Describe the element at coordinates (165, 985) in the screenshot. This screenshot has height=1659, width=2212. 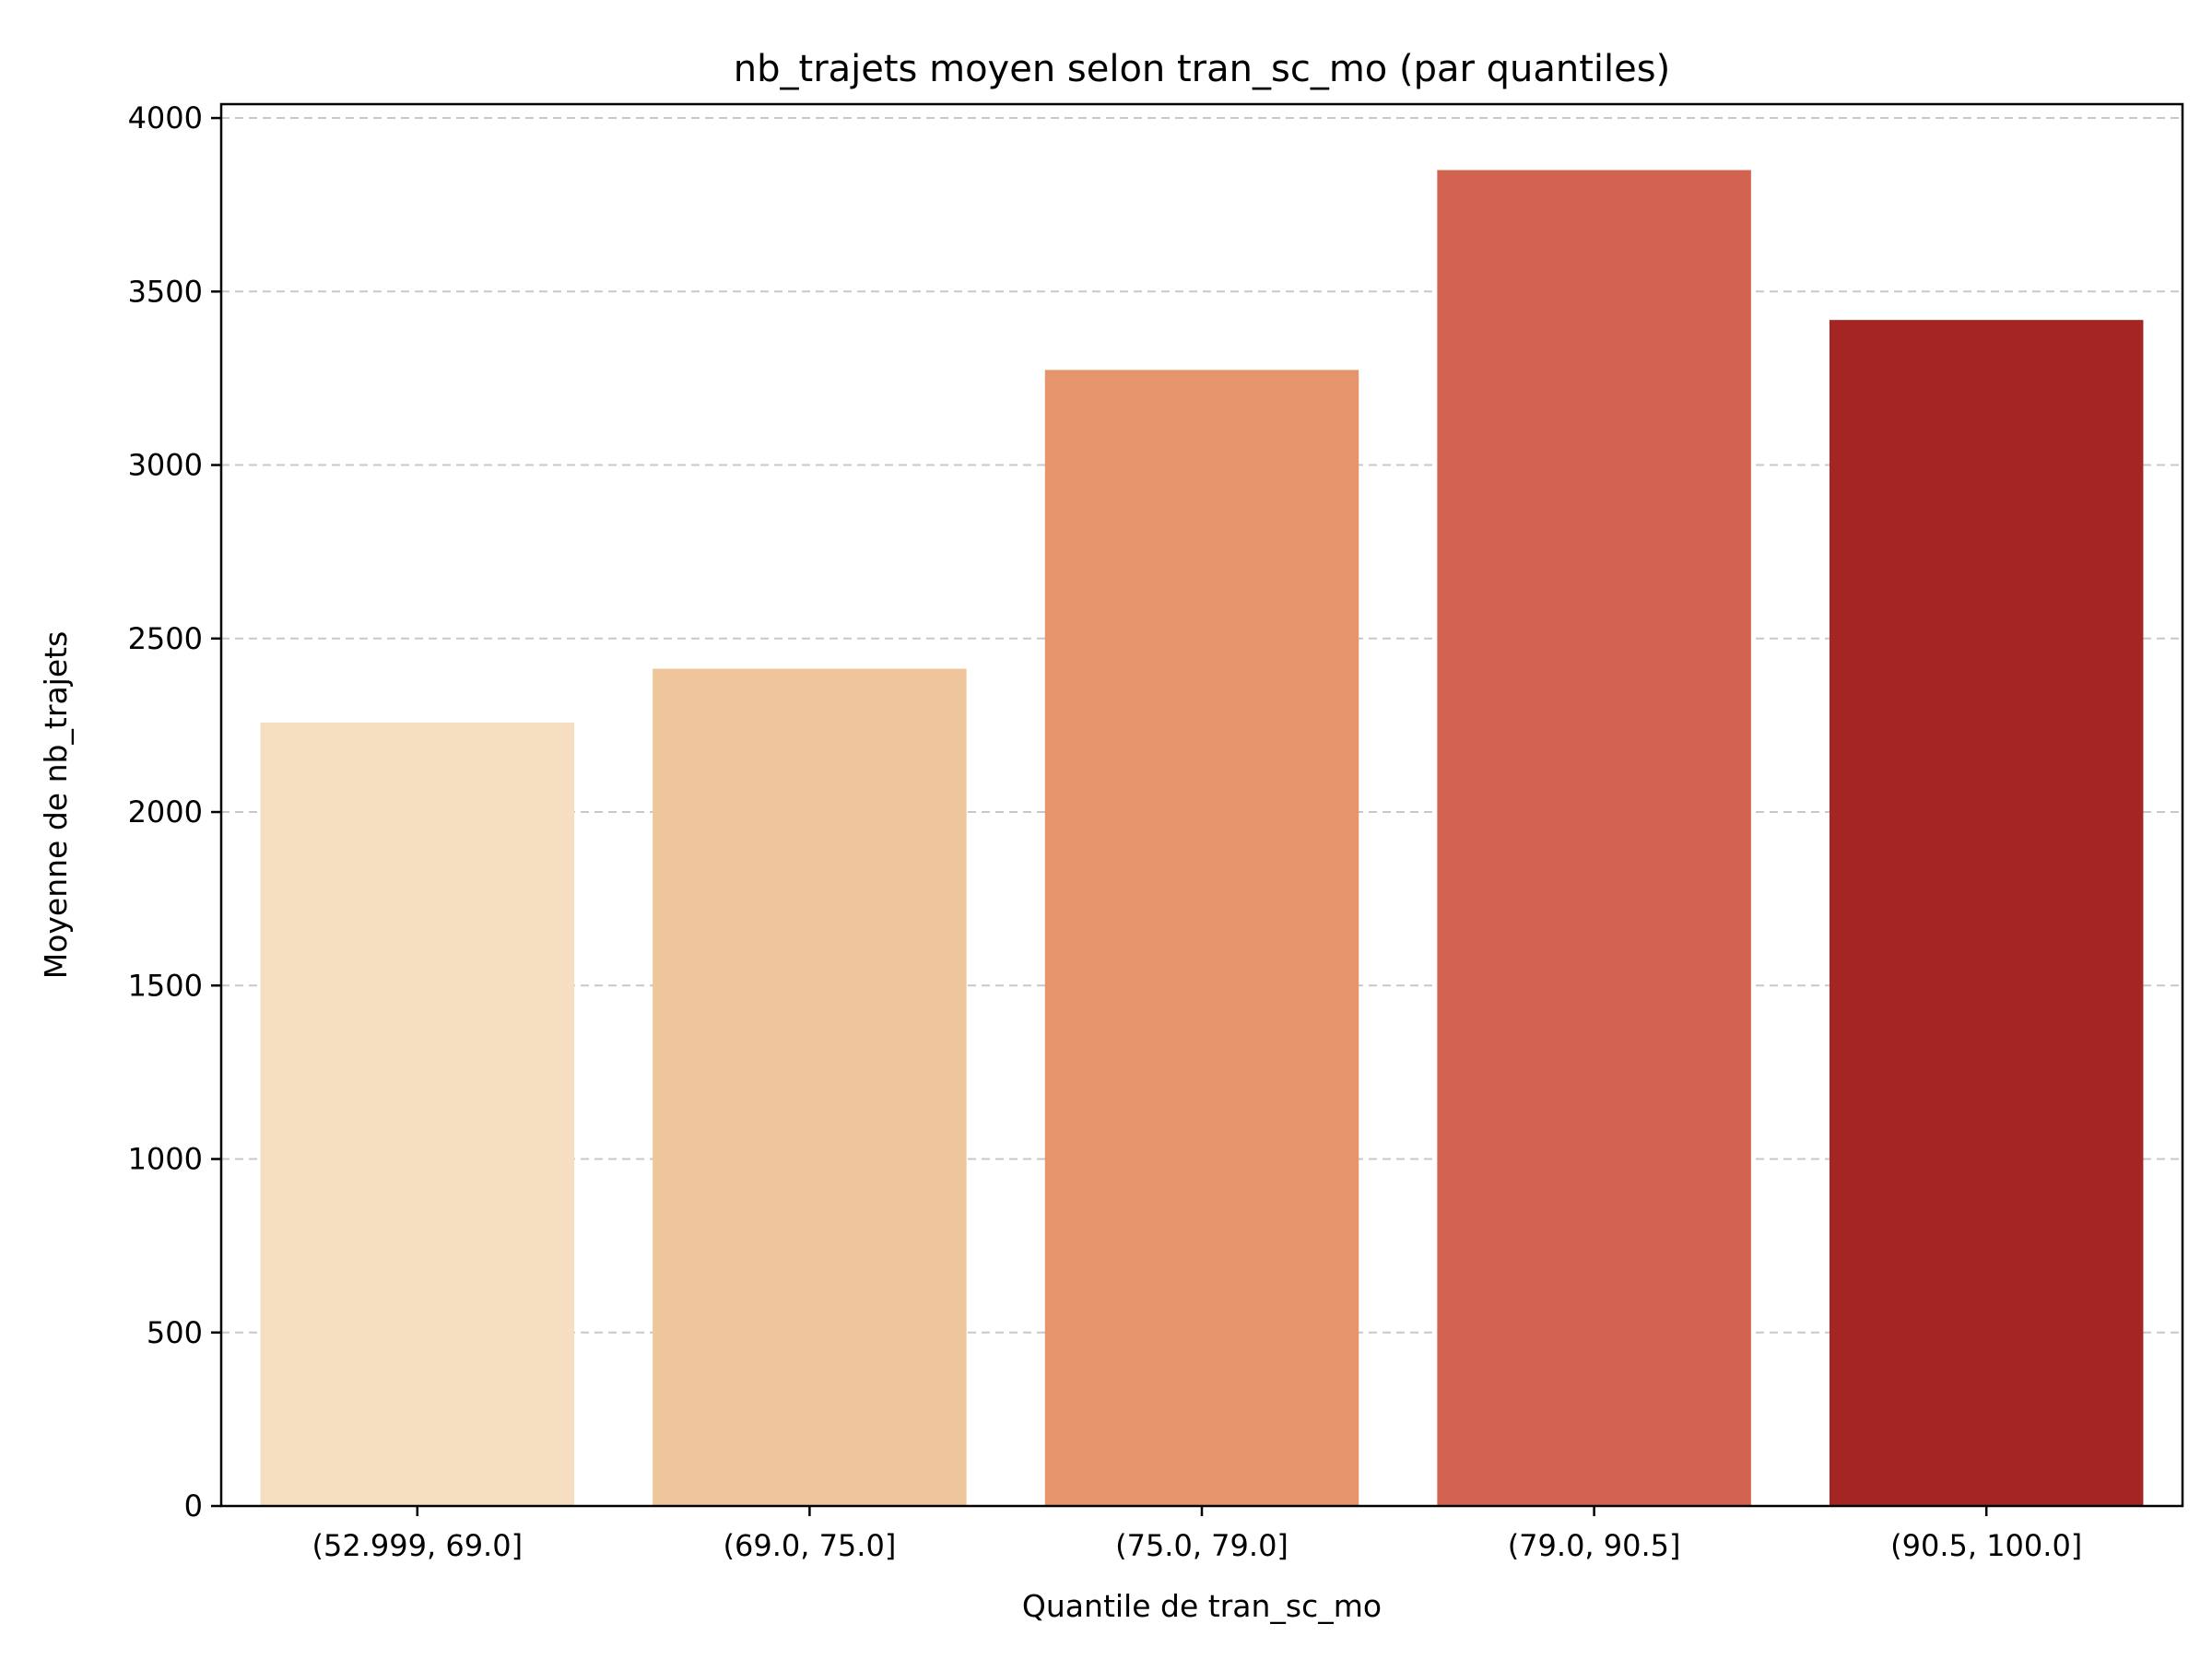
I see `y-tick-label: 1500` at that location.